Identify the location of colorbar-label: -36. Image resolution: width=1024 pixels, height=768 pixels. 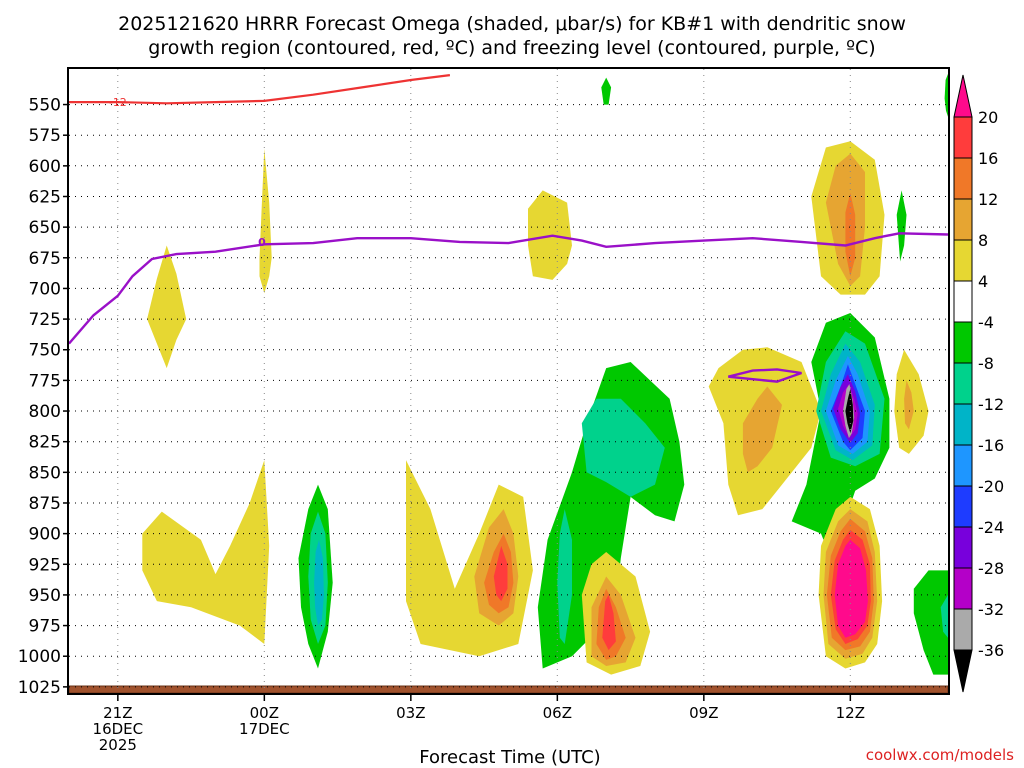
(991, 650).